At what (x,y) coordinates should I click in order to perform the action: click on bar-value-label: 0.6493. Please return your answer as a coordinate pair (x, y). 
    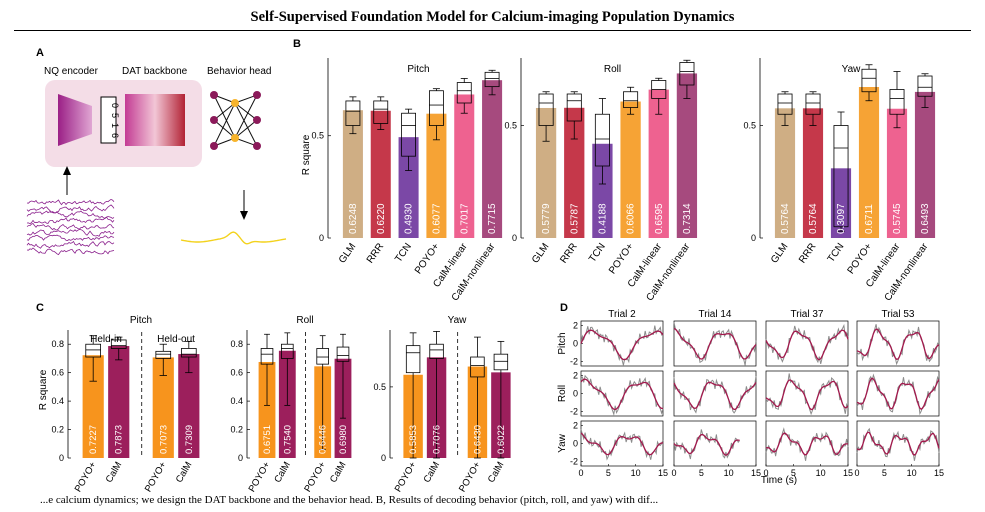
    Looking at the image, I should click on (925, 218).